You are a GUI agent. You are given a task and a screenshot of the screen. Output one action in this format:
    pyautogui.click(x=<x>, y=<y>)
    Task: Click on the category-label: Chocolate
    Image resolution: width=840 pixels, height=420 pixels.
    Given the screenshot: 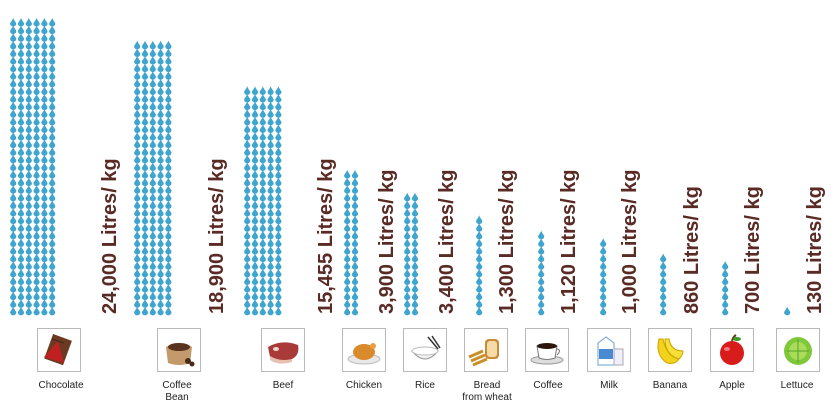 What is the action you would take?
    pyautogui.click(x=61, y=385)
    